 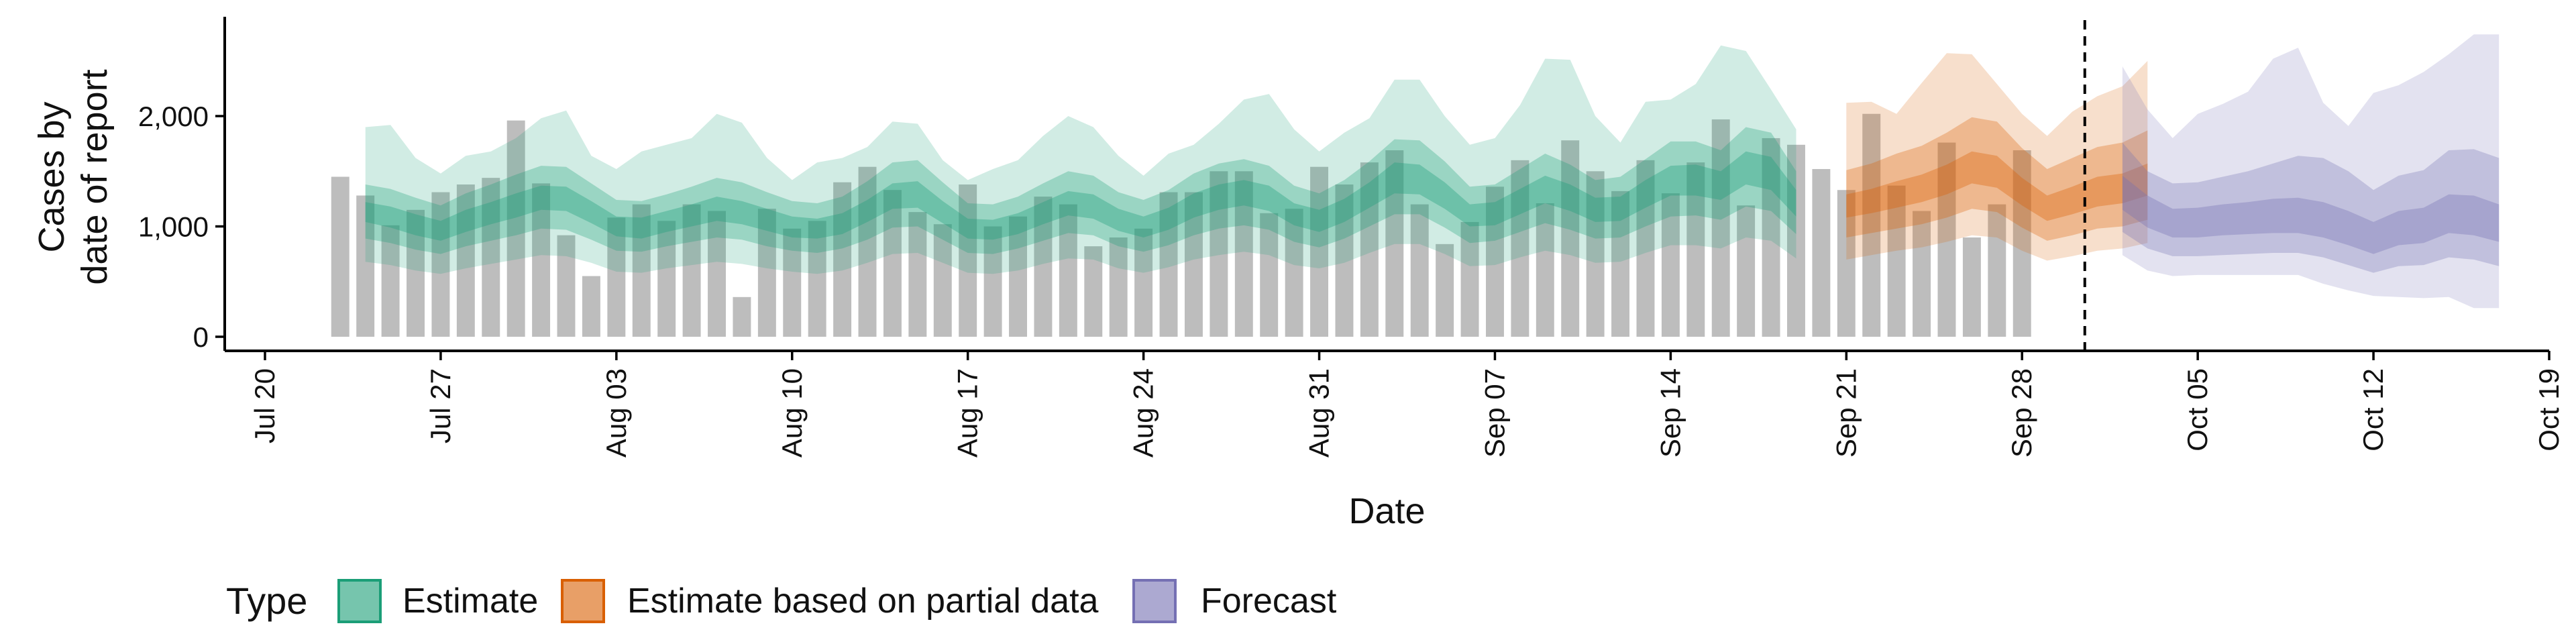 What do you see at coordinates (1846, 413) in the screenshot?
I see `x-tick-label: Sep 21` at bounding box center [1846, 413].